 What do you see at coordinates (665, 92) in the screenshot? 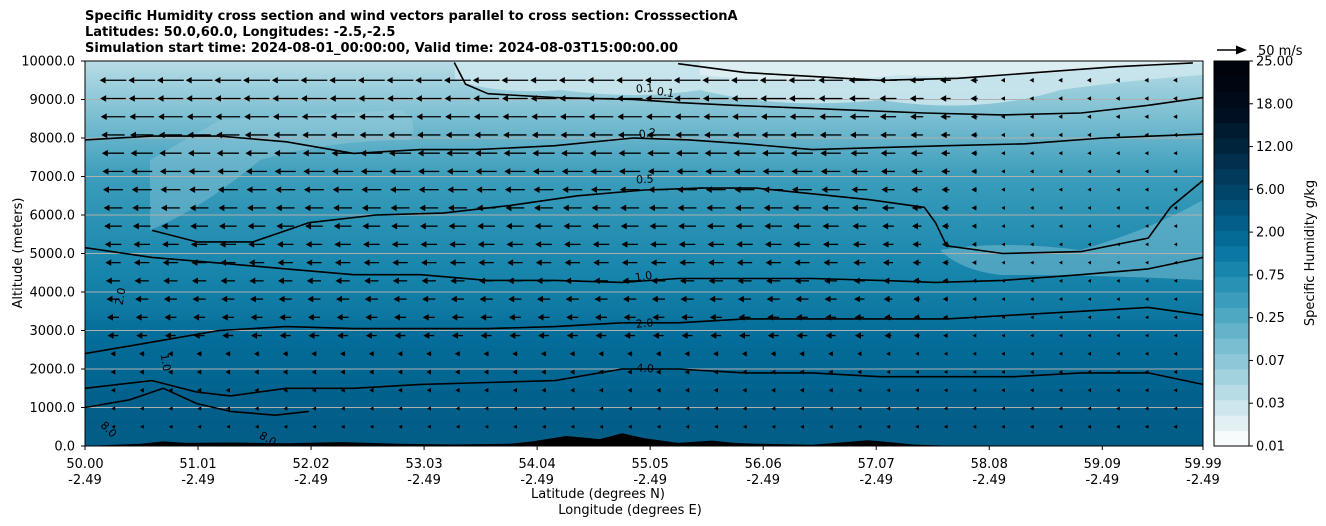
I see `contour-label: 0.1` at bounding box center [665, 92].